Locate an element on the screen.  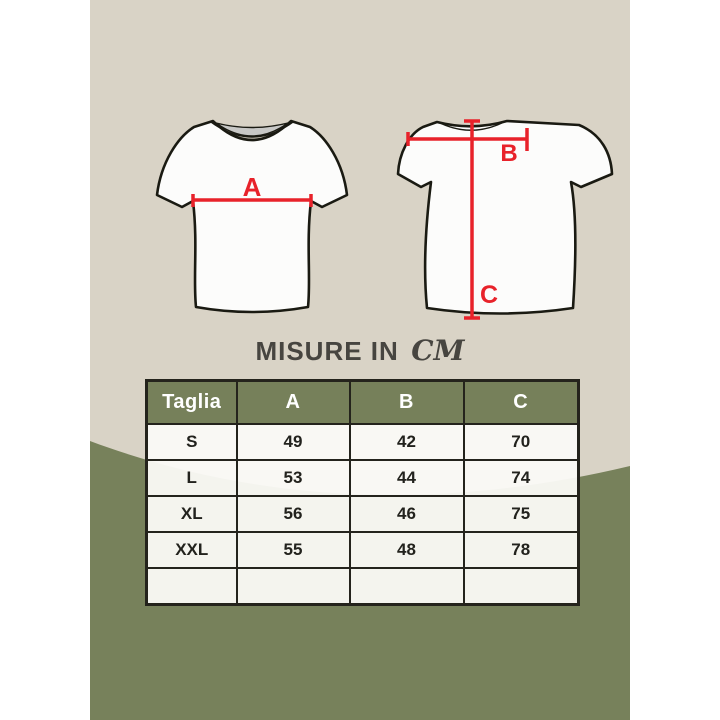
label-b: B is located at coordinates (508, 153).